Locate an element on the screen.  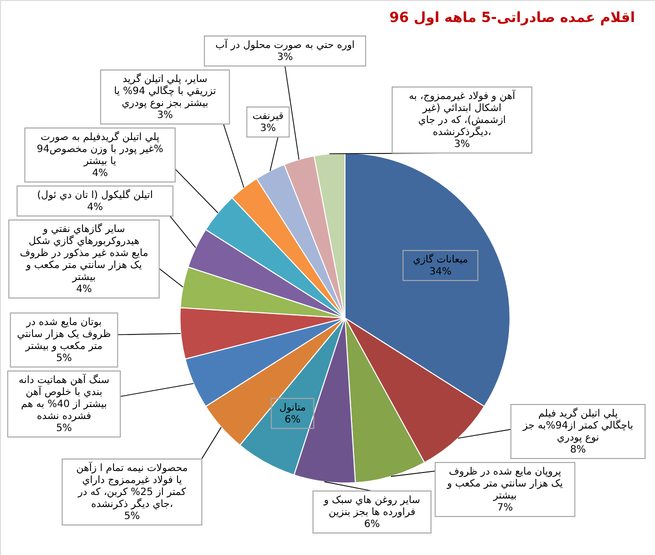
slice-label: میعانات گازي is located at coordinates (440, 260).